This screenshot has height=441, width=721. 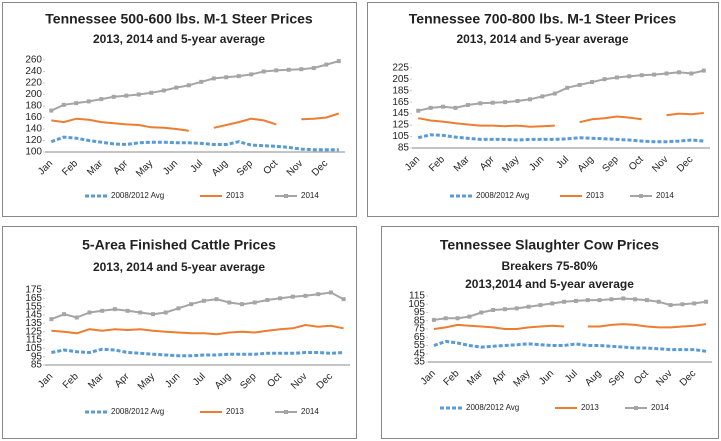 What do you see at coordinates (400, 90) in the screenshot?
I see `y-tick-label: 185` at bounding box center [400, 90].